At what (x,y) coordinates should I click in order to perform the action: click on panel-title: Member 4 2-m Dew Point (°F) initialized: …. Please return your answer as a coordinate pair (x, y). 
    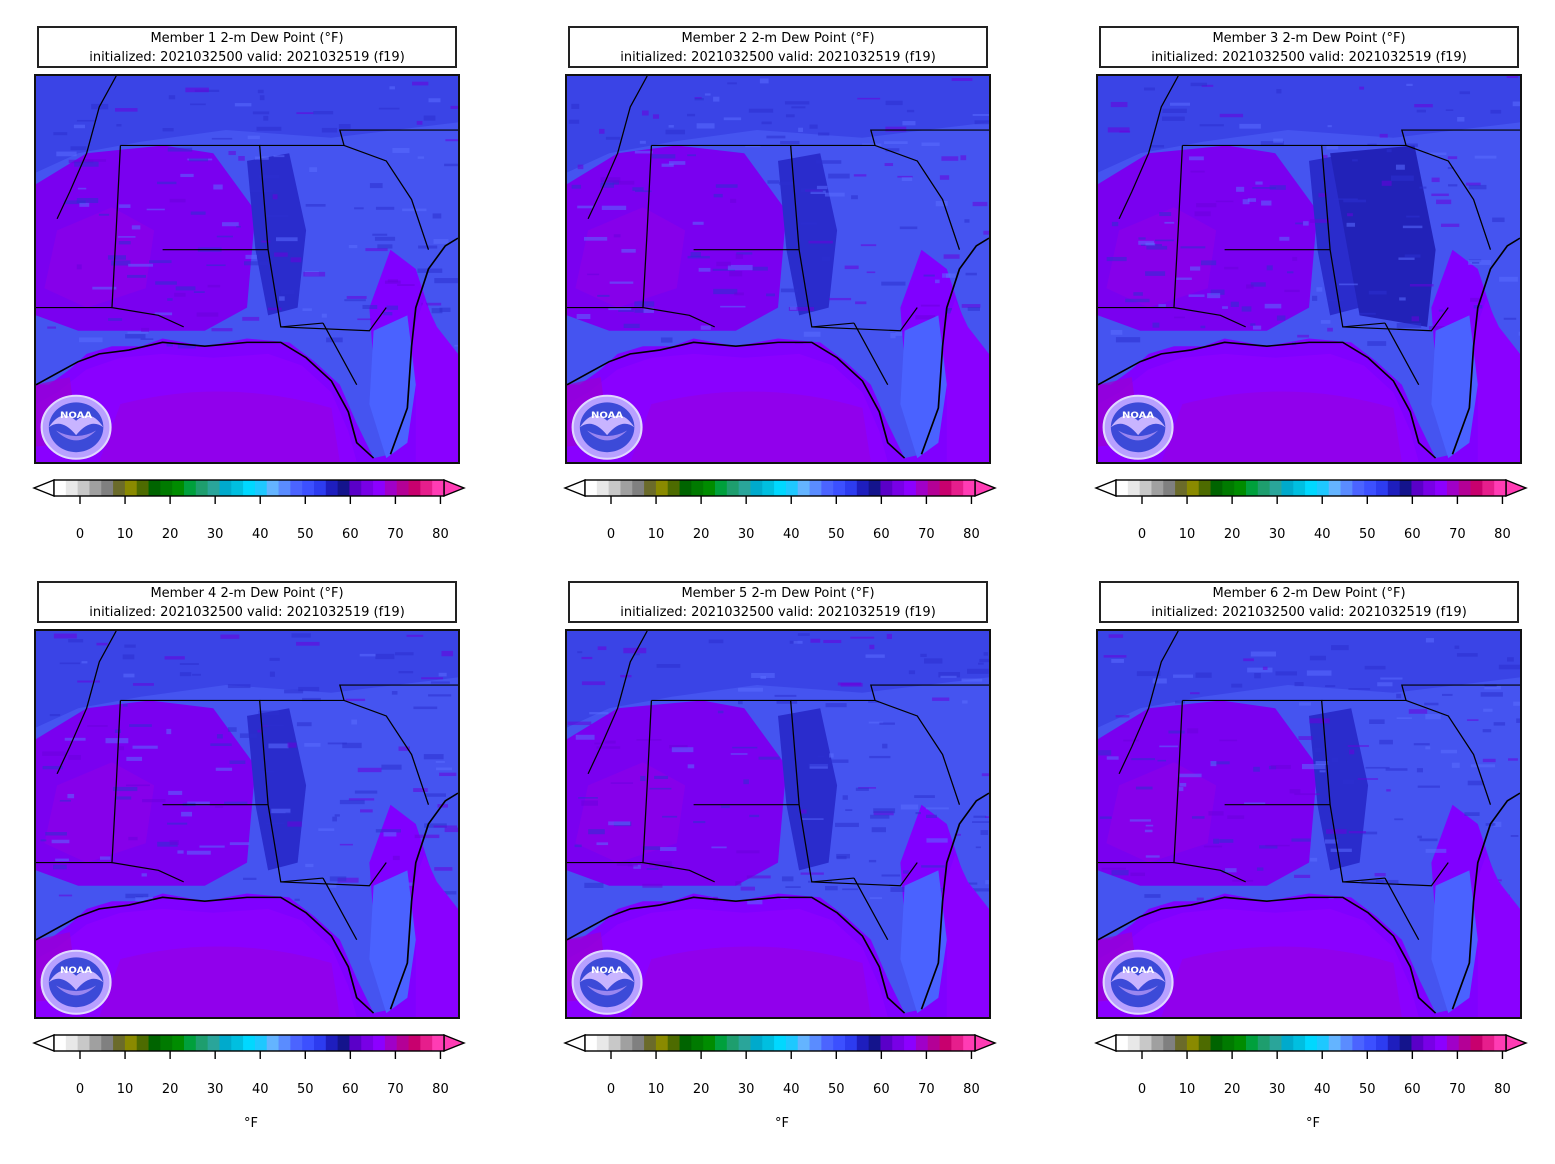
    Looking at the image, I should click on (247, 602).